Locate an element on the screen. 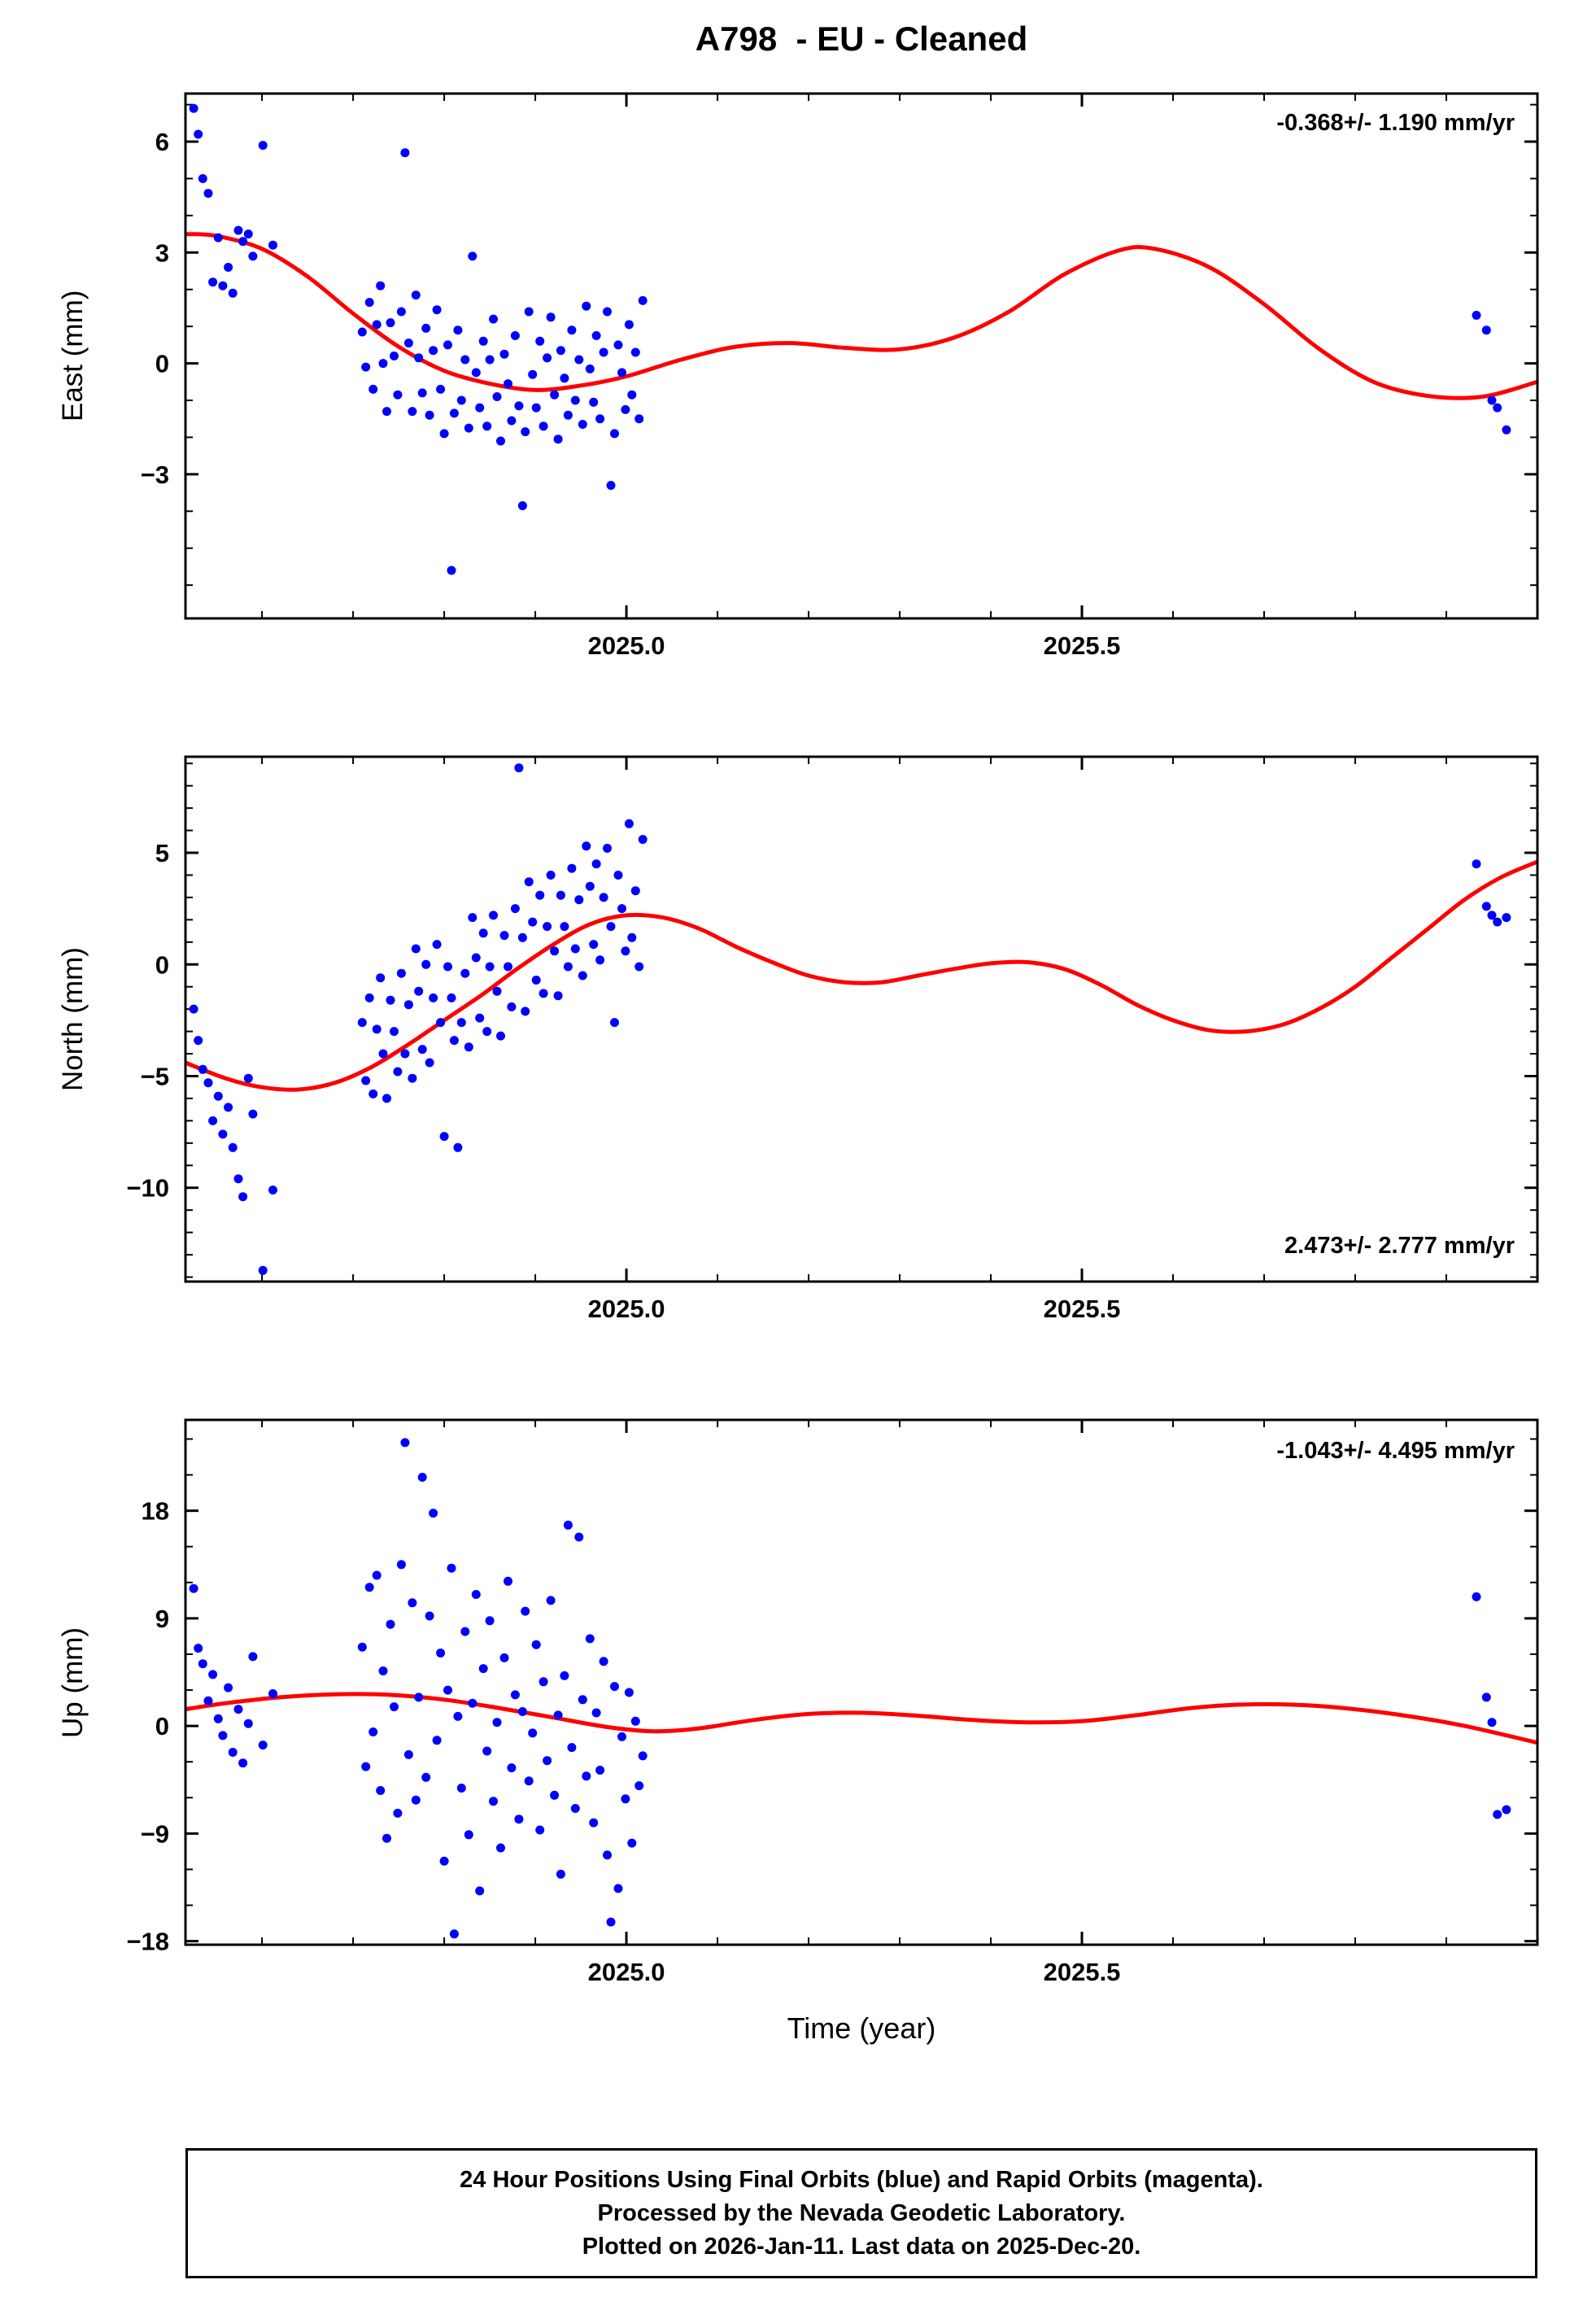  north-y-tick-label: 5 is located at coordinates (162, 853).